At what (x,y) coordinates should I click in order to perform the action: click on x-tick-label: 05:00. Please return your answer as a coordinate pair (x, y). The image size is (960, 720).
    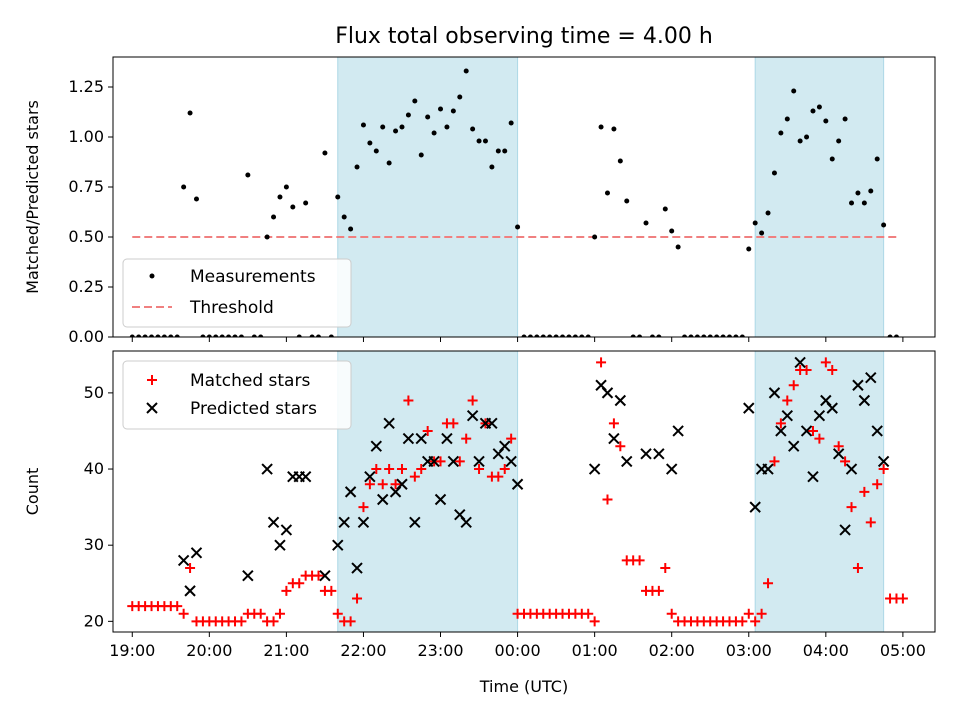
    Looking at the image, I should click on (903, 650).